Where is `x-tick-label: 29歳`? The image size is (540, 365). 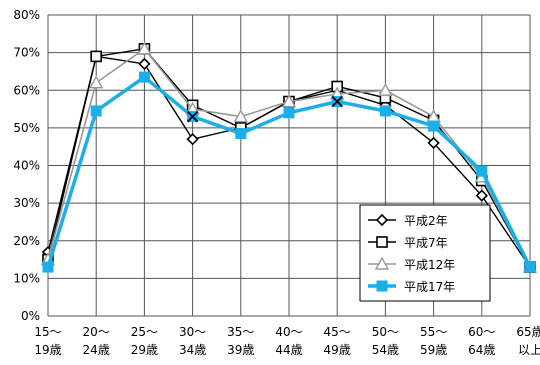
x-tick-label: 29歳 is located at coordinates (144, 350).